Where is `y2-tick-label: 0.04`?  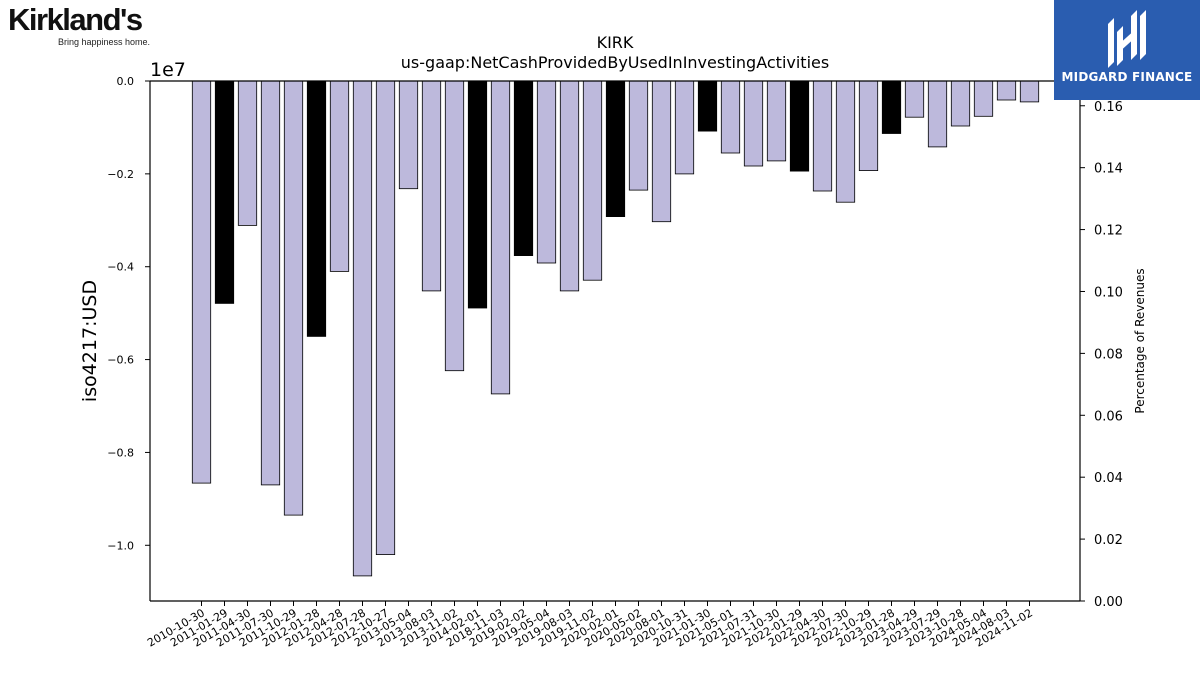
y2-tick-label: 0.04 is located at coordinates (1108, 478).